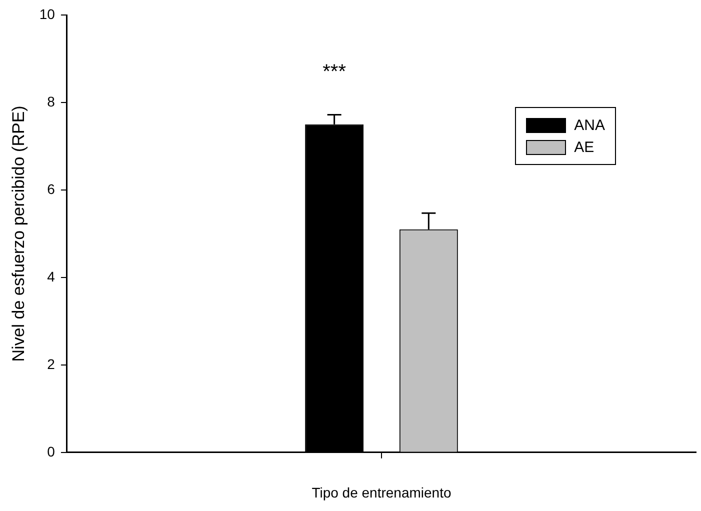 This screenshot has width=701, height=511. What do you see at coordinates (51, 188) in the screenshot?
I see `y-tick-label: 6` at bounding box center [51, 188].